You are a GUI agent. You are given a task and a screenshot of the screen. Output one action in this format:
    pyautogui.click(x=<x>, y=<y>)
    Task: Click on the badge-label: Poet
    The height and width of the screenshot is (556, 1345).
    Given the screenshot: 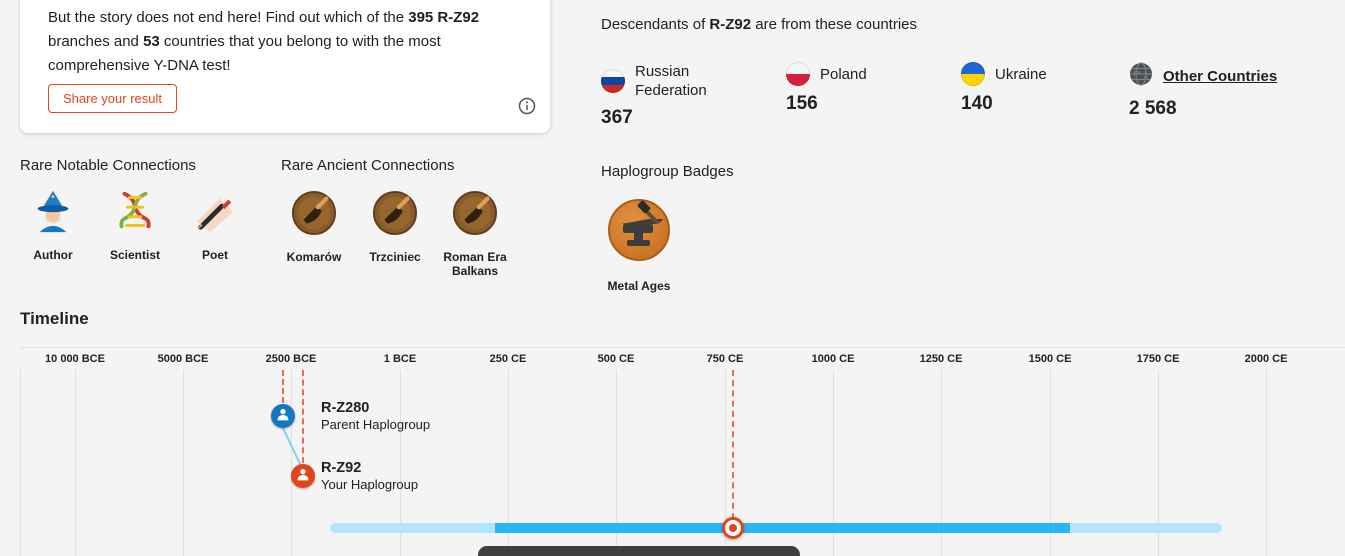 What is the action you would take?
    pyautogui.click(x=214, y=255)
    